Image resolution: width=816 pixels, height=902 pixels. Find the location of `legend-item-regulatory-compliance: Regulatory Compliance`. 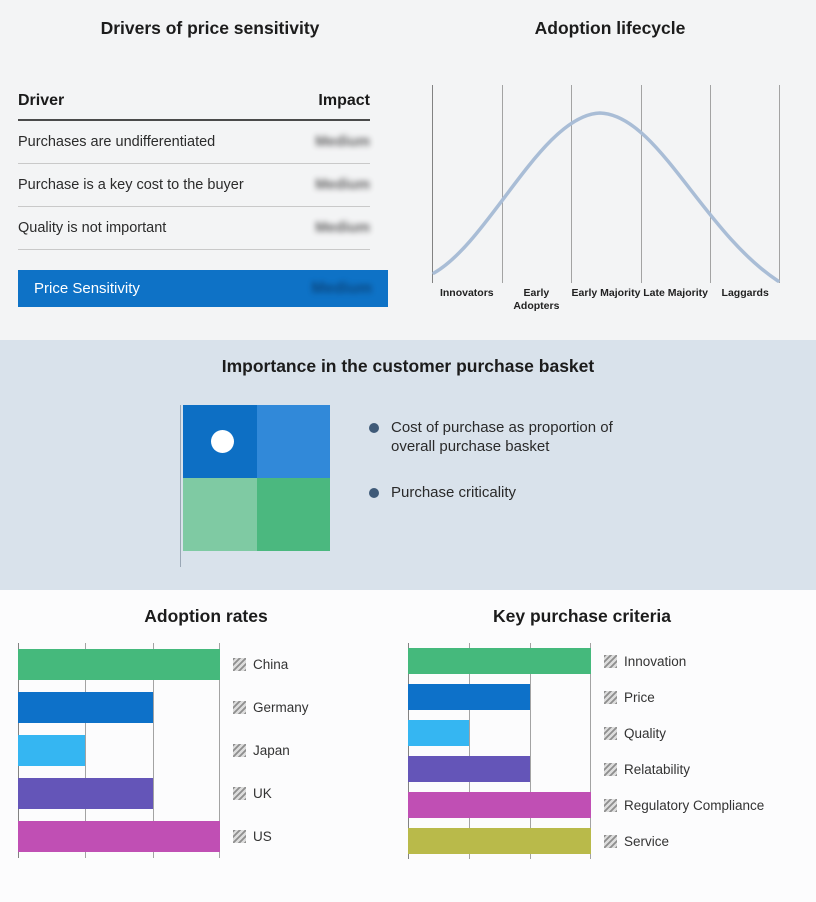

legend-item-regulatory-compliance: Regulatory Compliance is located at coordinates (702, 805).